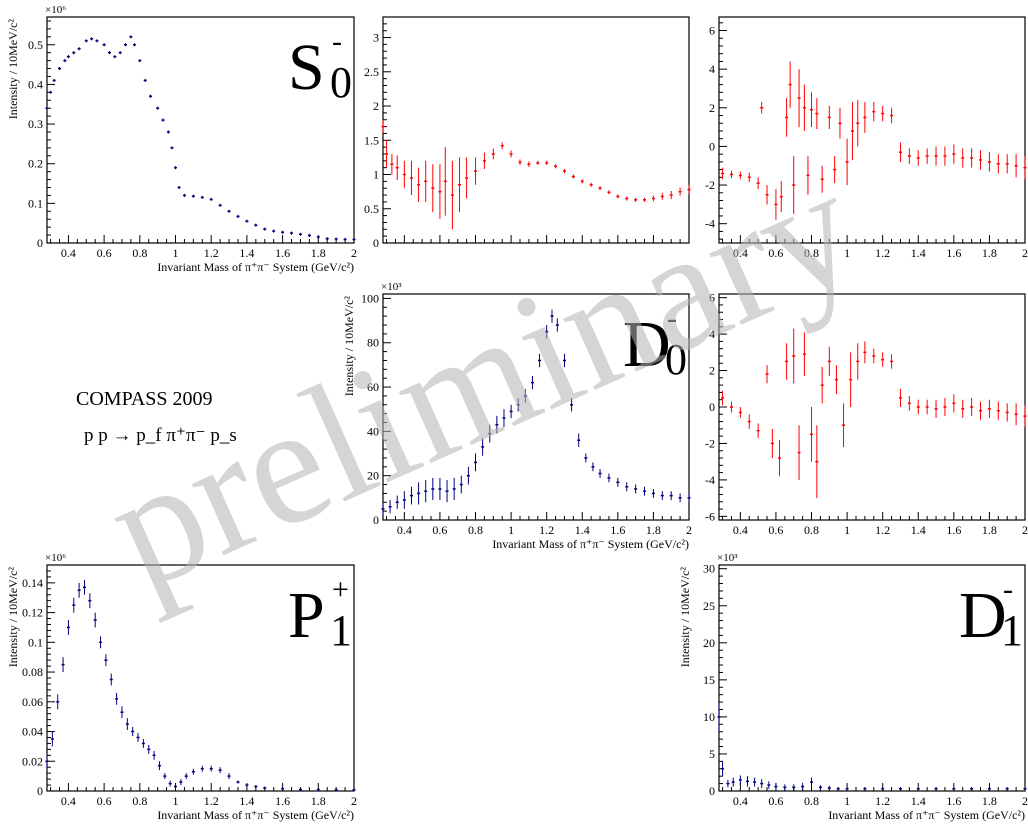 The width and height of the screenshot is (1028, 829). What do you see at coordinates (32, 583) in the screenshot?
I see `y-tick-label: 0.14` at bounding box center [32, 583].